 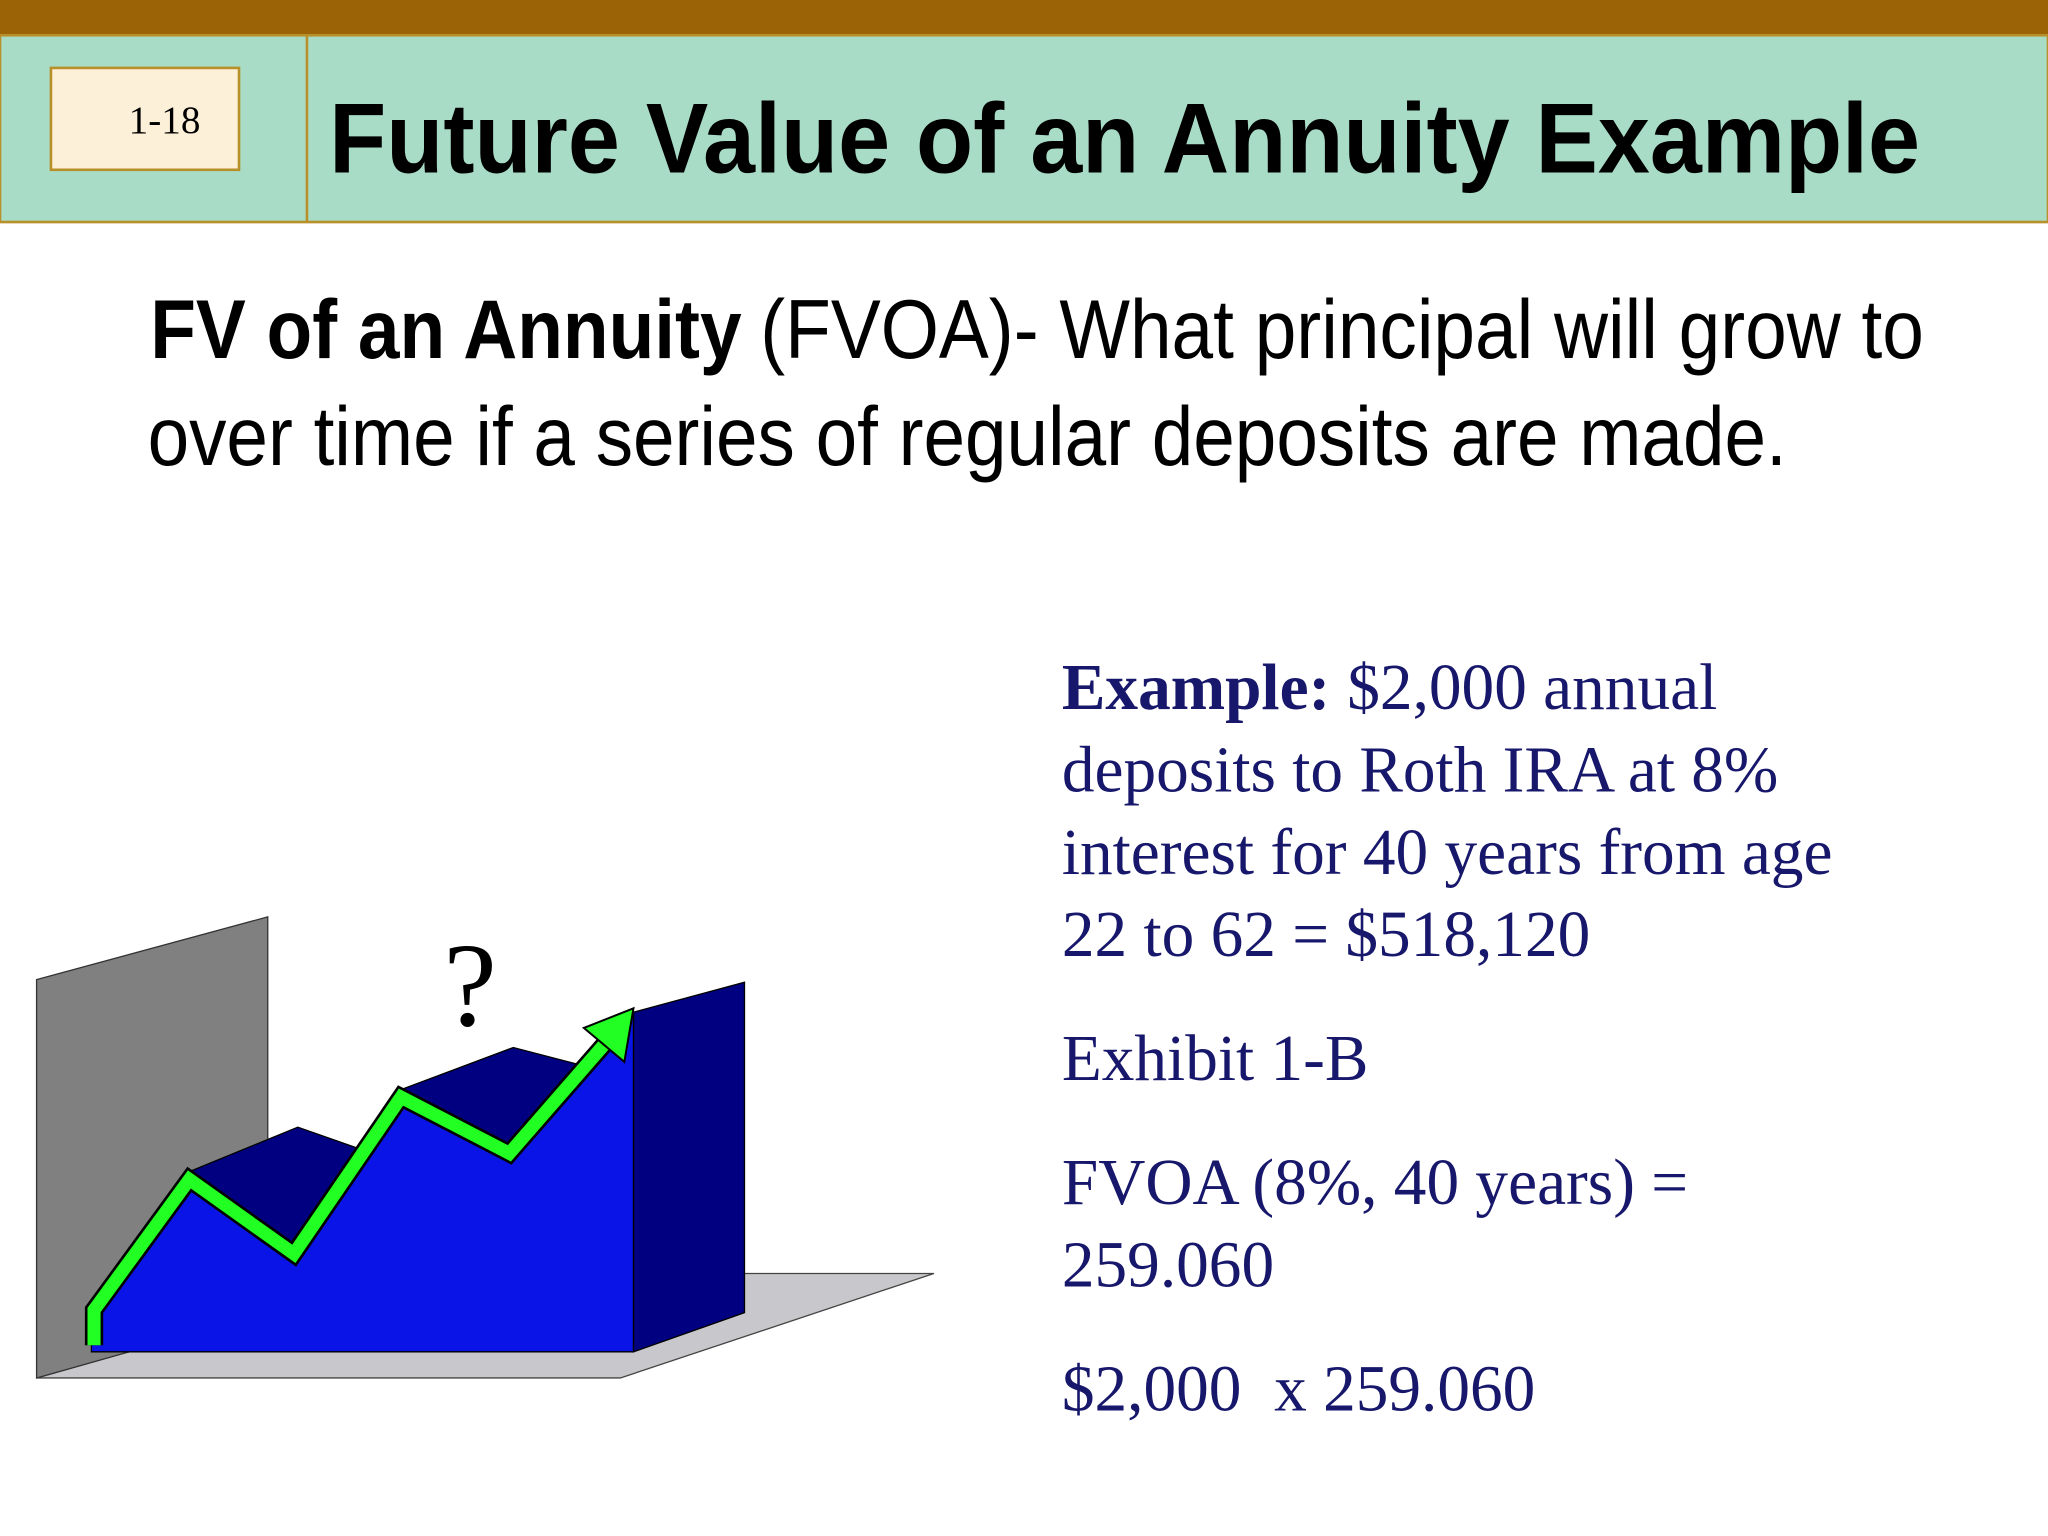 What do you see at coordinates (1420, 771) in the screenshot?
I see `example-line: deposits to Roth IRA at 8%` at bounding box center [1420, 771].